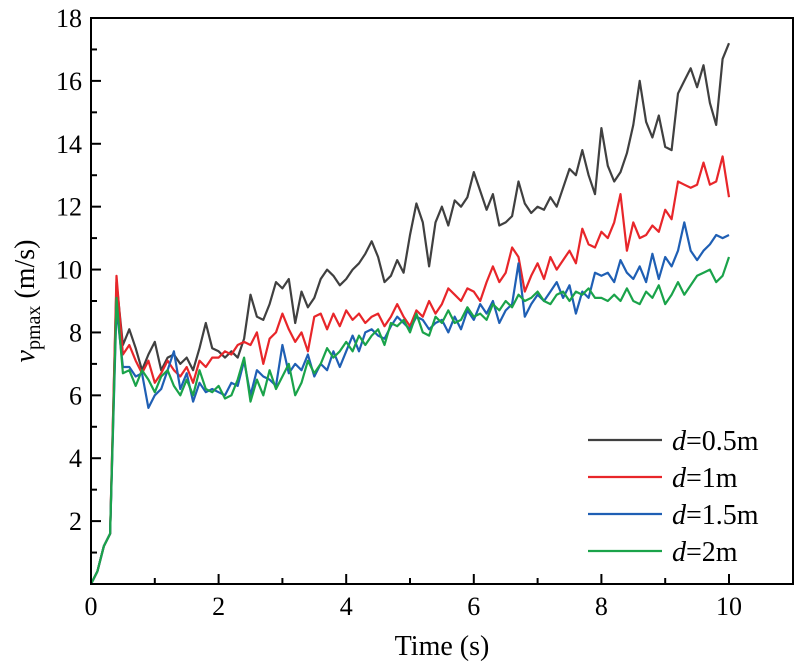 This screenshot has height=668, width=800. What do you see at coordinates (679, 478) in the screenshot?
I see `legend-label-var-2: d` at bounding box center [679, 478].